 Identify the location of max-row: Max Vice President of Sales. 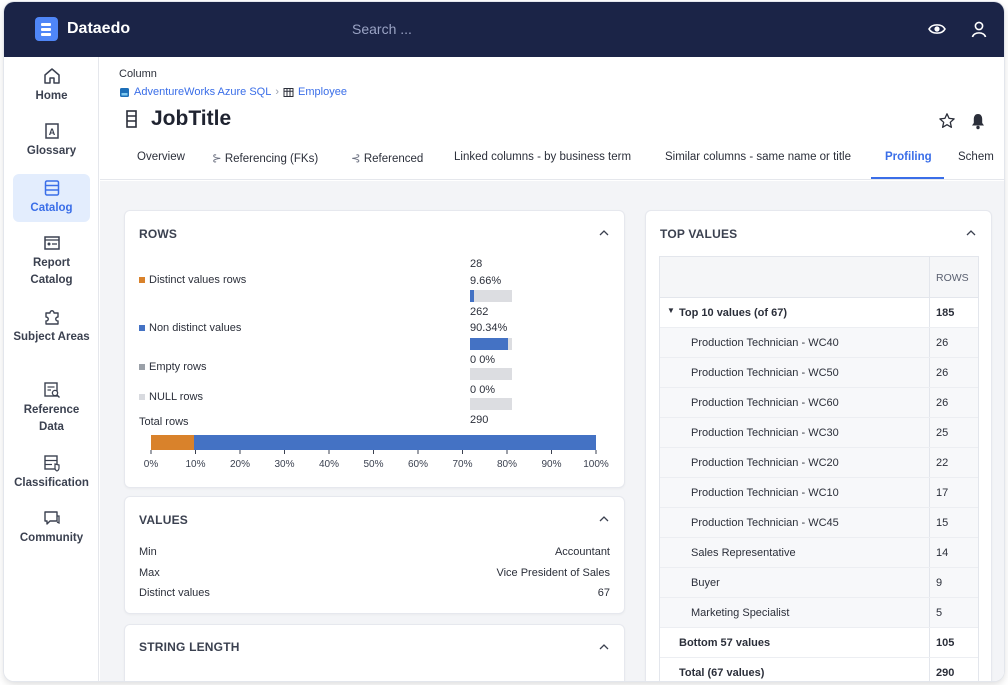
(374, 573).